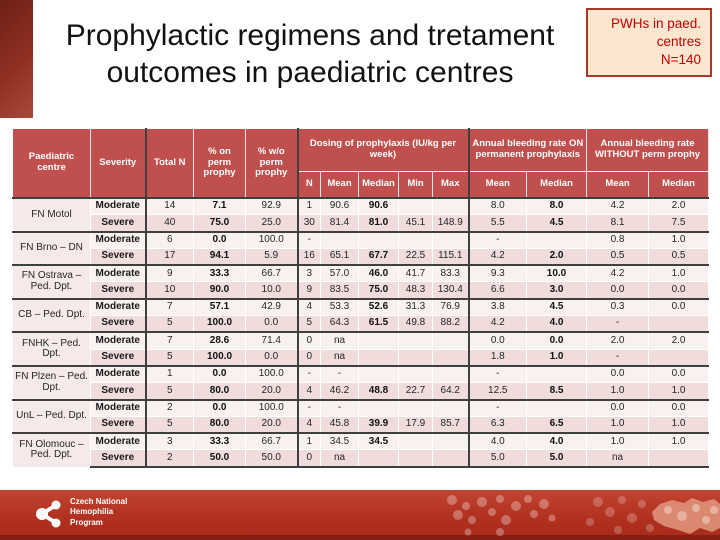  Describe the element at coordinates (169, 306) in the screenshot. I see `total-n-cell: 7` at that location.